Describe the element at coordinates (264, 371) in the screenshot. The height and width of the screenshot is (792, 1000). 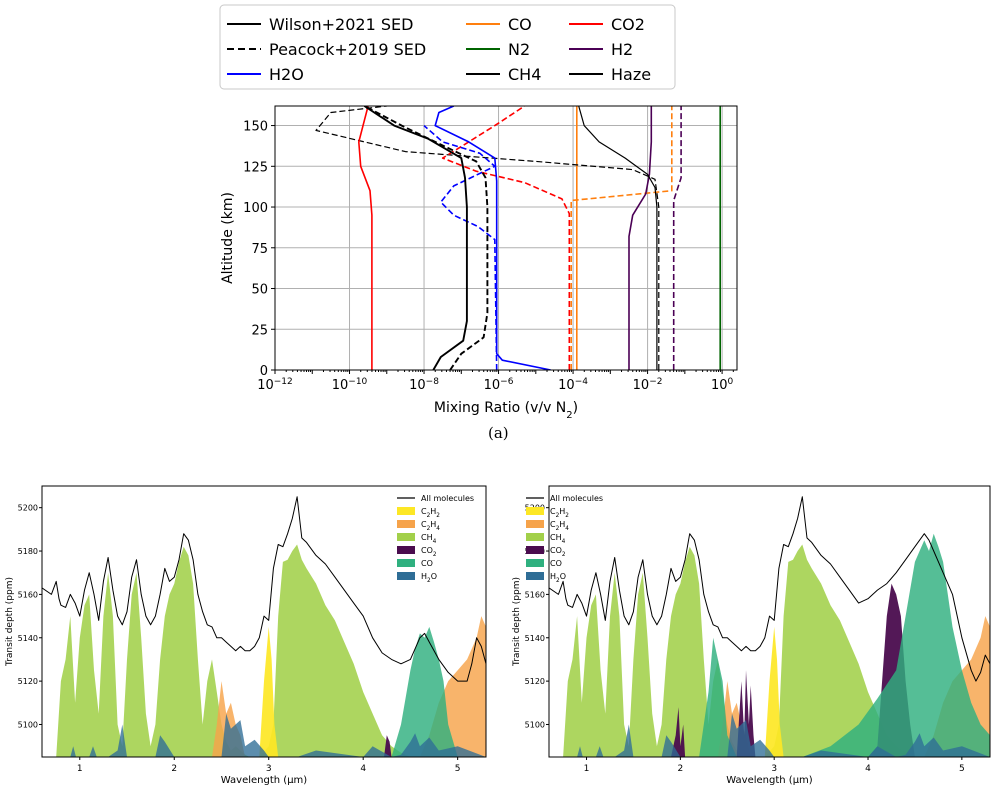
I see `y-tick-label: 0` at that location.